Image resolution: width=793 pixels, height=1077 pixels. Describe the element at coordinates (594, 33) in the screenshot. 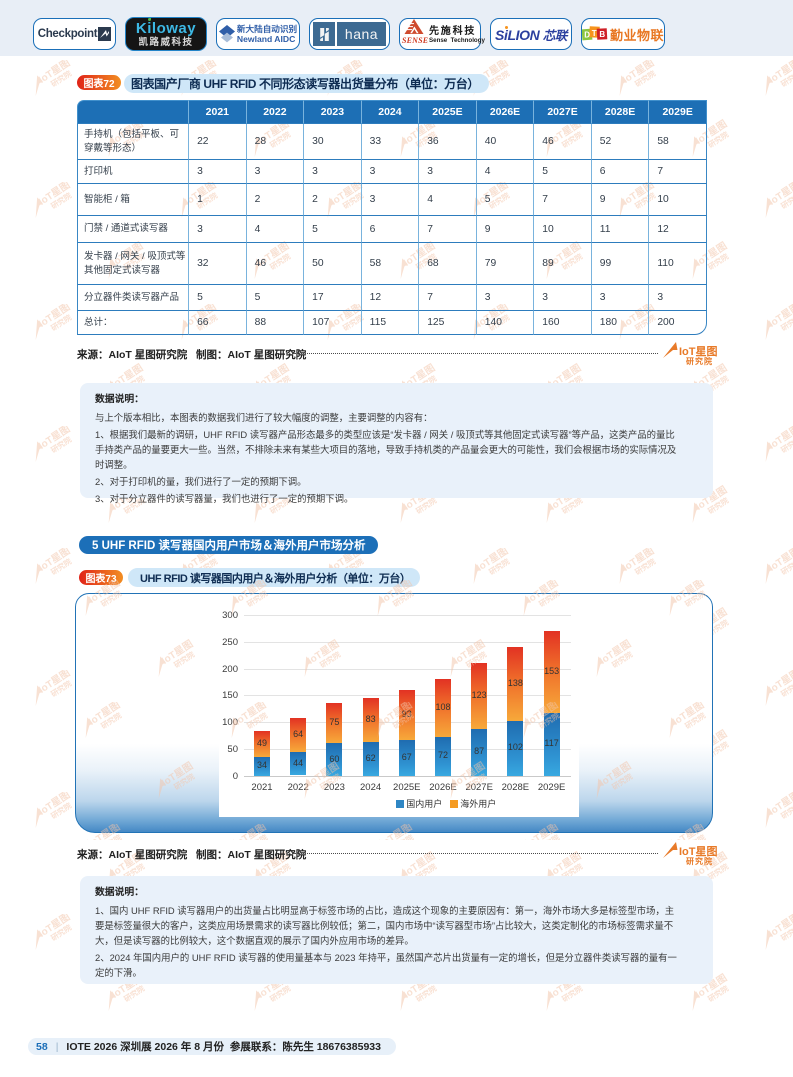

I see `svg-text: T` at that location.